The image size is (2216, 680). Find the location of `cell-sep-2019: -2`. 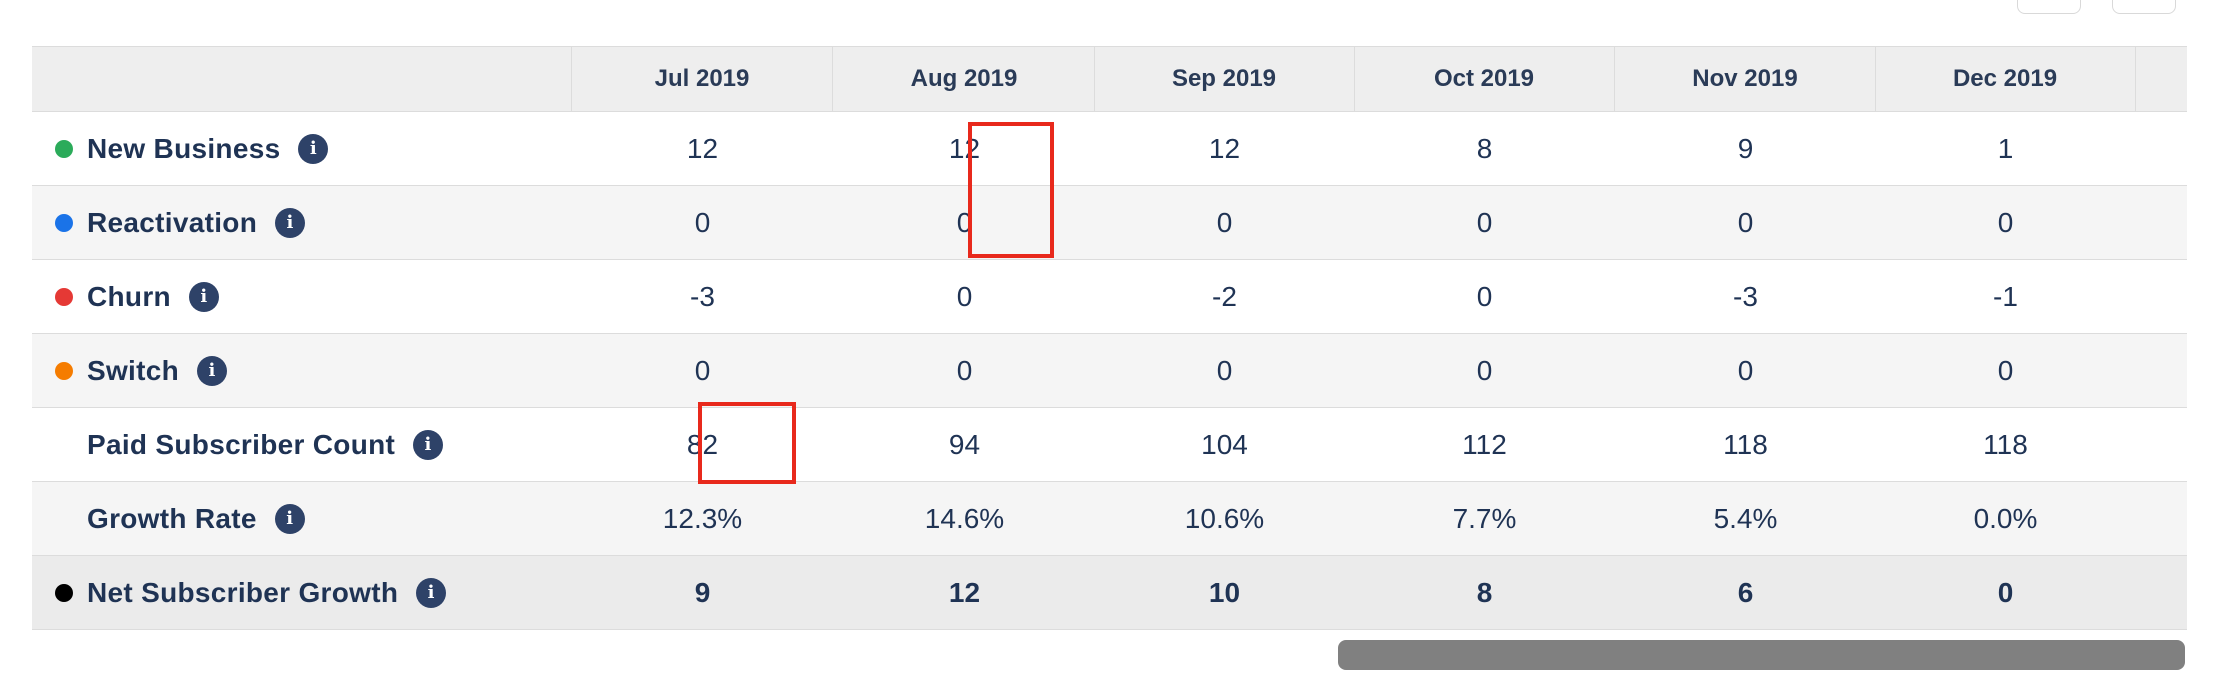

cell-sep-2019: -2 is located at coordinates (1224, 296).